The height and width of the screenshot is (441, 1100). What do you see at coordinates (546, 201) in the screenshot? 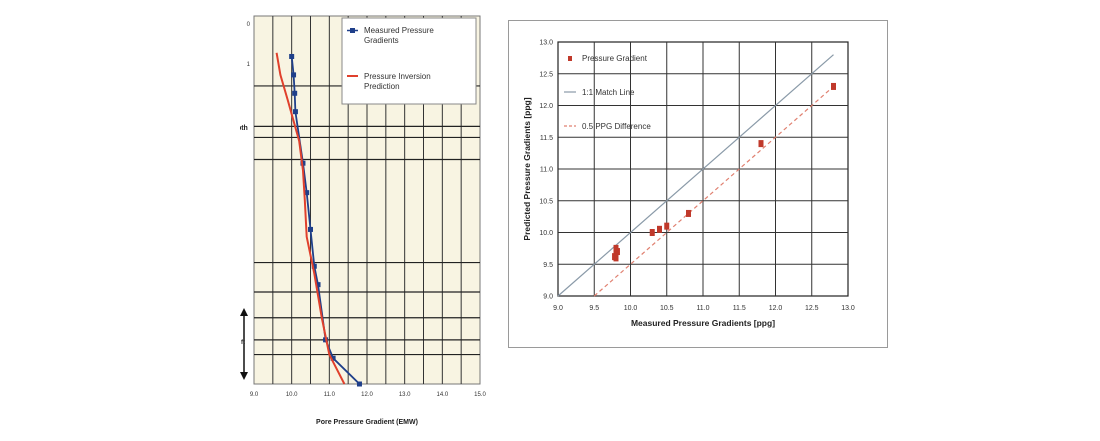
I see `y-tick-label: 10.5` at bounding box center [546, 201].